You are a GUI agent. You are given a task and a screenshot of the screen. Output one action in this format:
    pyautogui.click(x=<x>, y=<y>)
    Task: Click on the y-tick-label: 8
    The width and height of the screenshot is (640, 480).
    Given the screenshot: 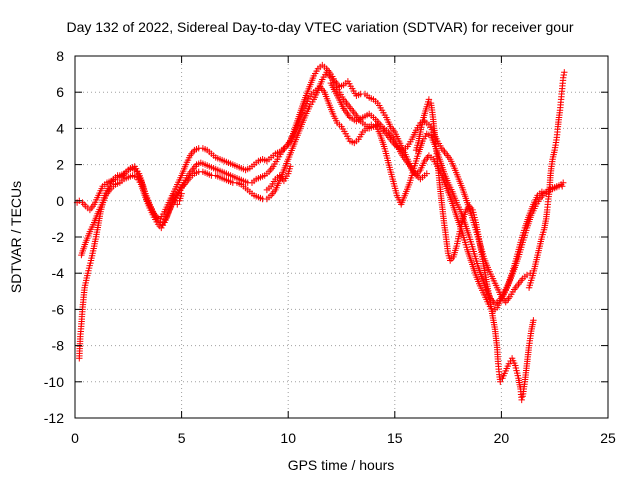 What is the action you would take?
    pyautogui.click(x=60, y=56)
    